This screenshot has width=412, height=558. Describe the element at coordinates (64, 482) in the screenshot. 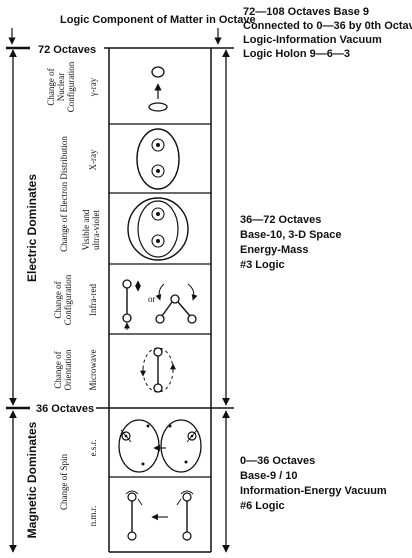

I see `change-label: Change of Spin` at that location.